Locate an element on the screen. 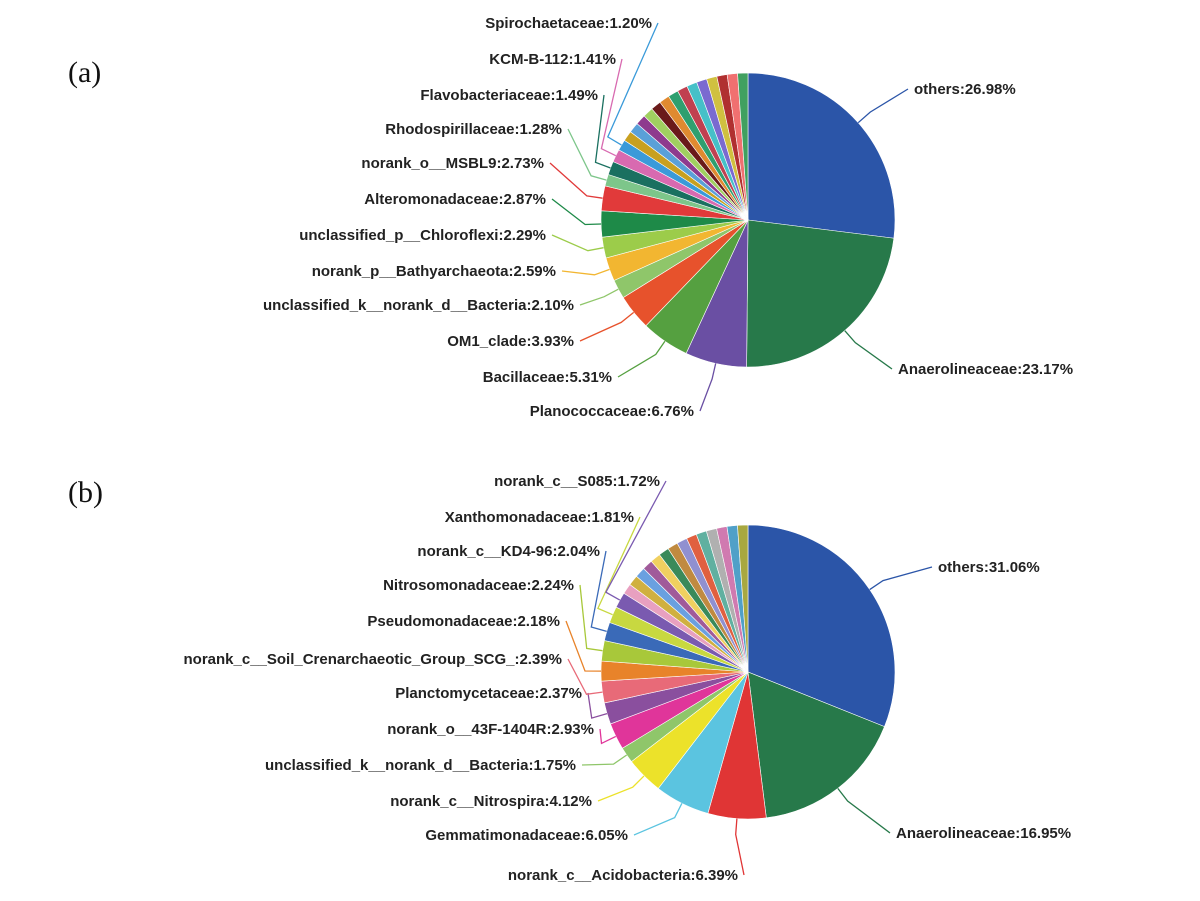 The width and height of the screenshot is (1200, 901). slice-label-b-pseudomonadaceae: Pseudomonadaceae:2.18% is located at coordinates (463, 621).